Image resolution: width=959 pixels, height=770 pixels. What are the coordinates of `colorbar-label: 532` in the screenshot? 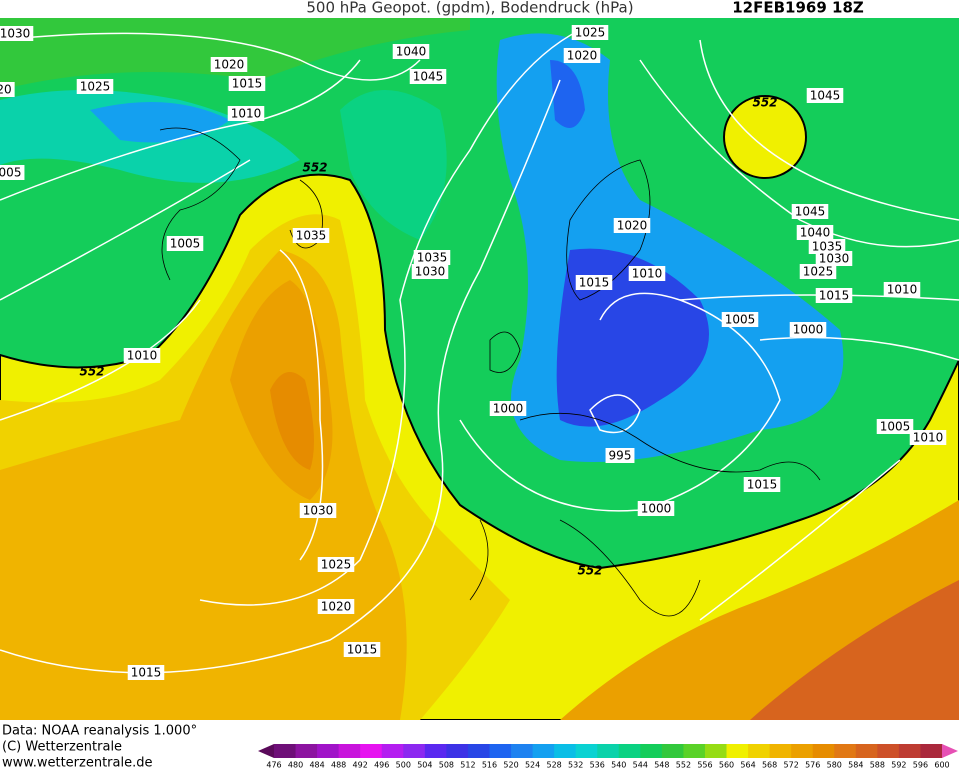 It's located at (575, 765).